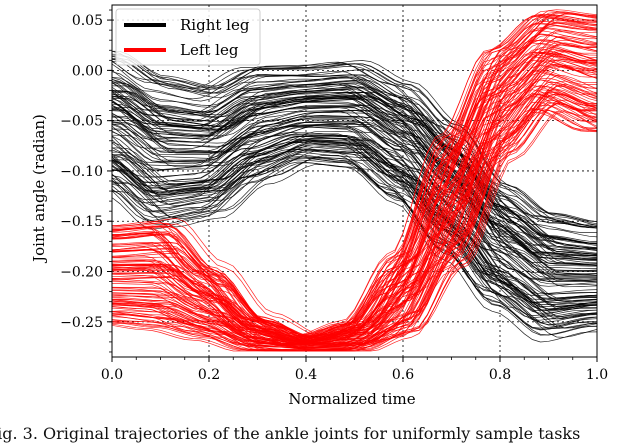  I want to click on y-tick-label: −0.10, so click(81, 172).